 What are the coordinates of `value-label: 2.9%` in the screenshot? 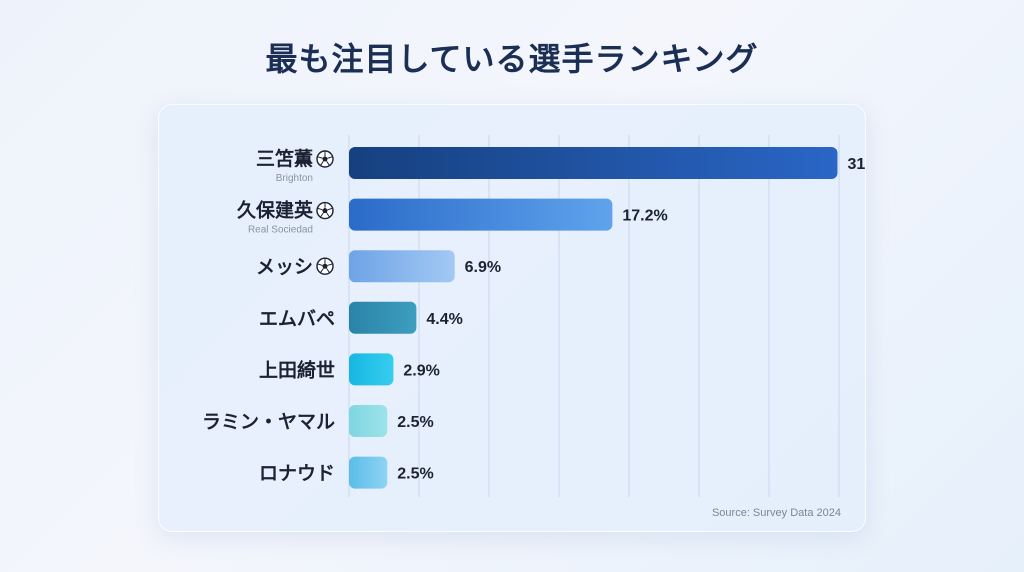 It's located at (421, 370).